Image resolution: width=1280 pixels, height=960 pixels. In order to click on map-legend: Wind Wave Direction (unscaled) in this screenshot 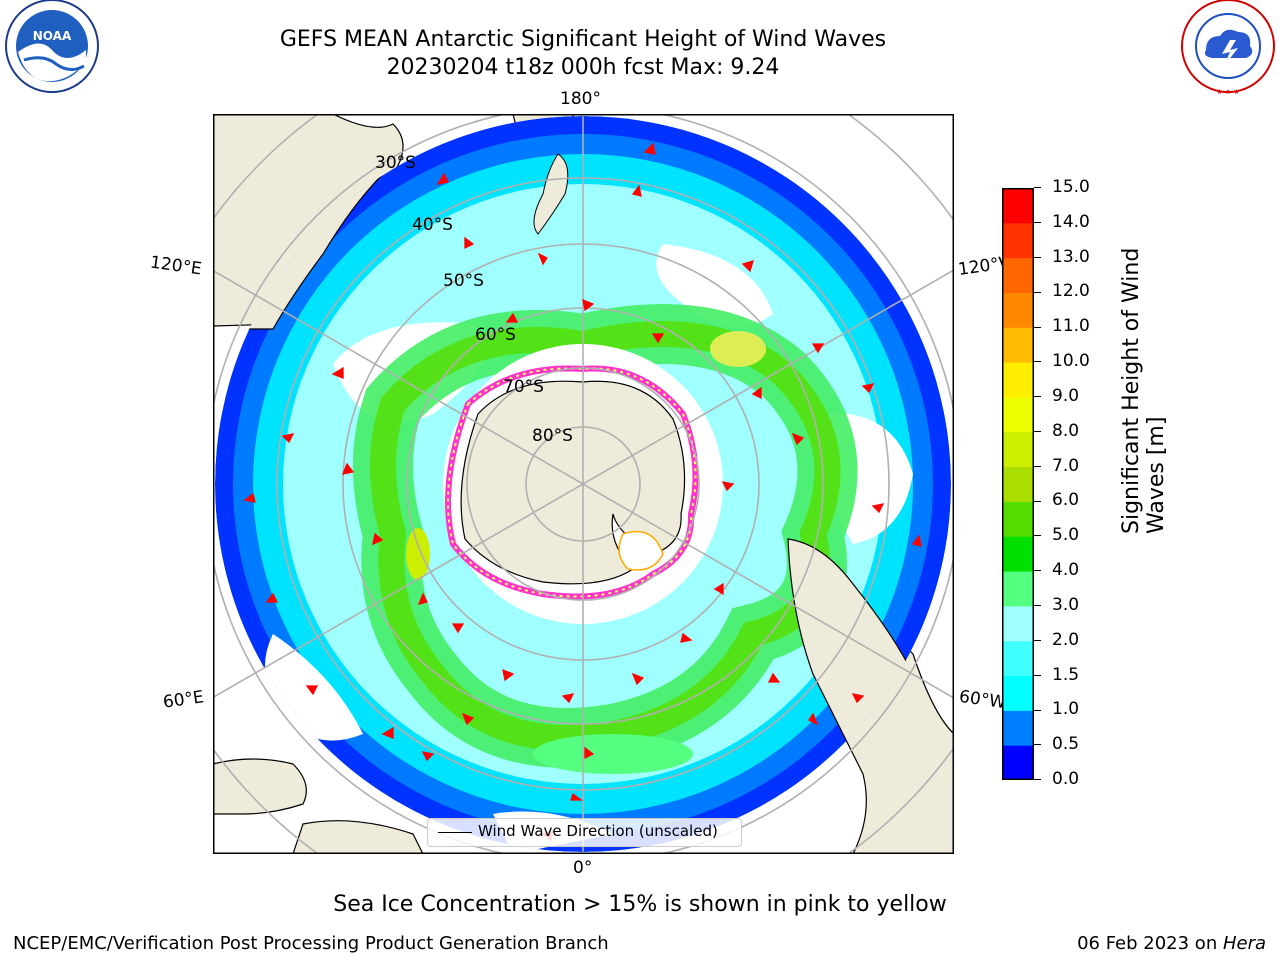, I will do `click(584, 832)`.